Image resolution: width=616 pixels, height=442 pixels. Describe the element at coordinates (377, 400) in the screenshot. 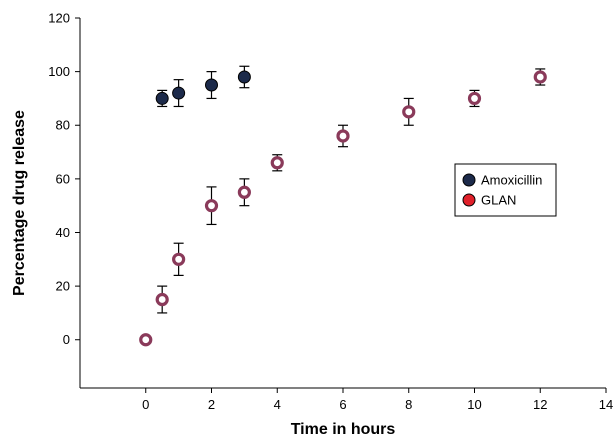

I see `x-axis-ticks: 0 2 4 6 8 10 12 14` at that location.